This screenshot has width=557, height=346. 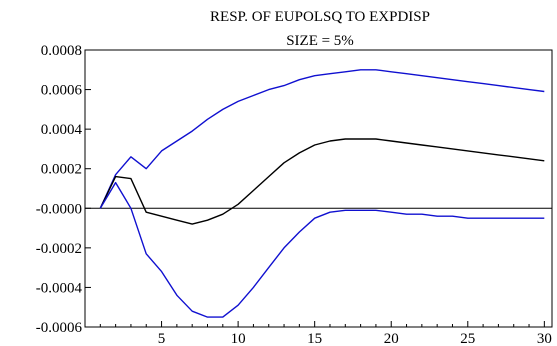 I want to click on x-tick-label: 15, so click(x=314, y=338).